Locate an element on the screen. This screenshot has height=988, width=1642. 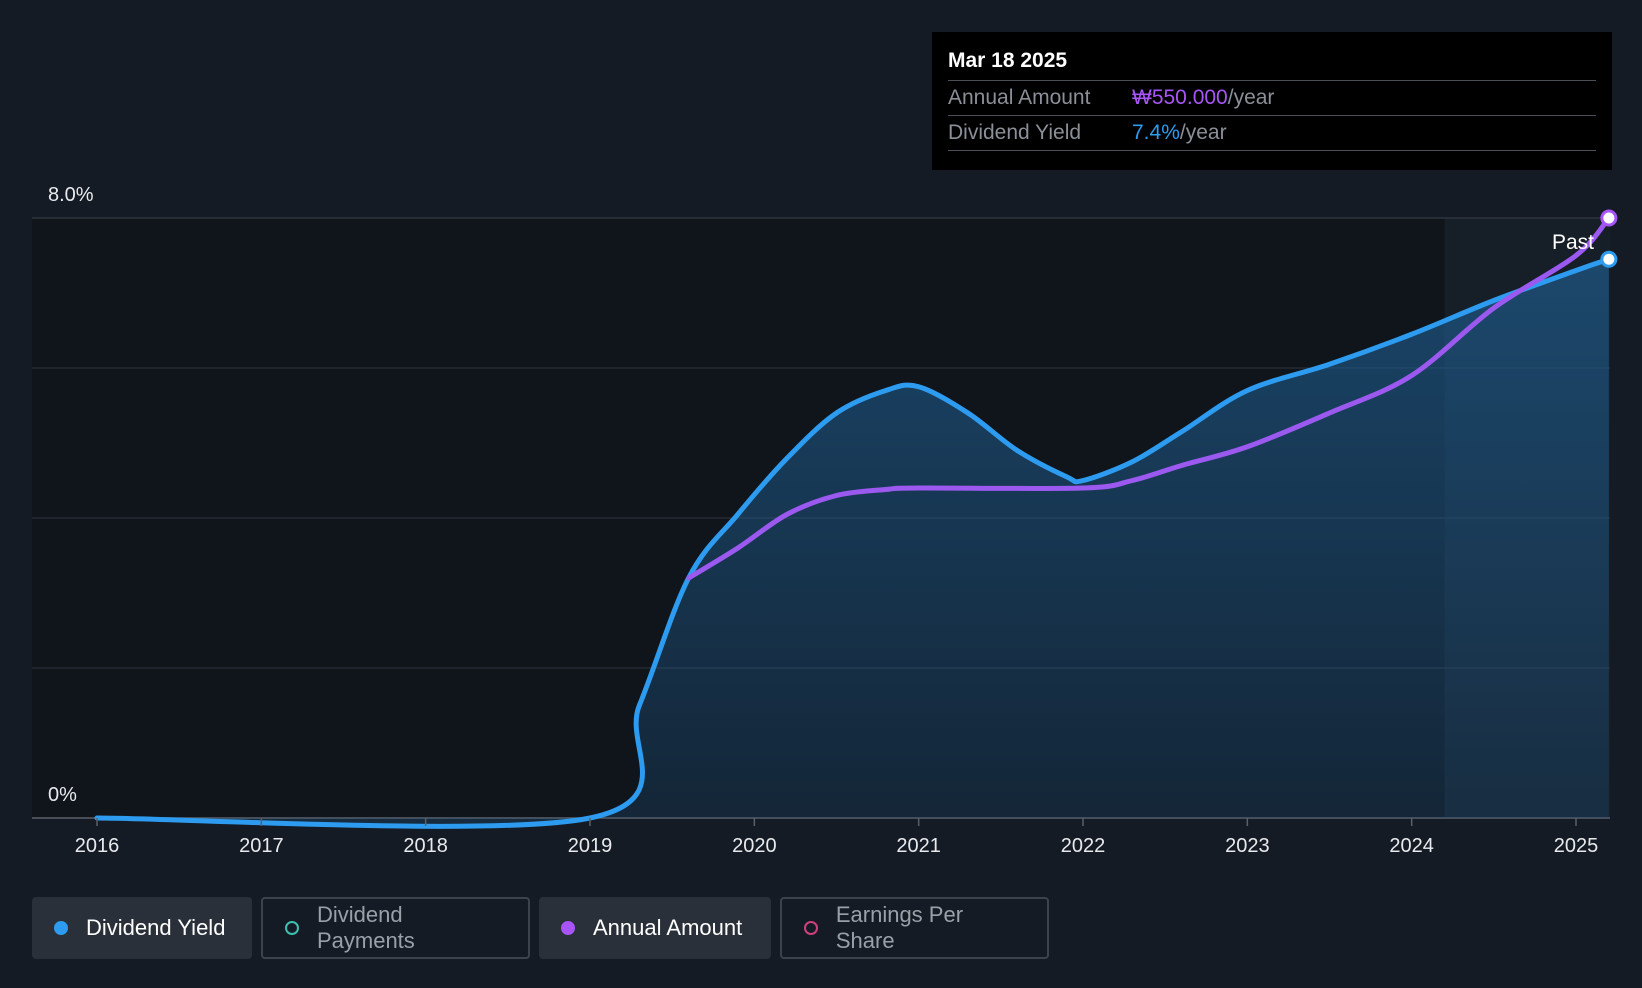
tooltip-yield-row: Dividend Yield 7.4% /year is located at coordinates (1272, 133).